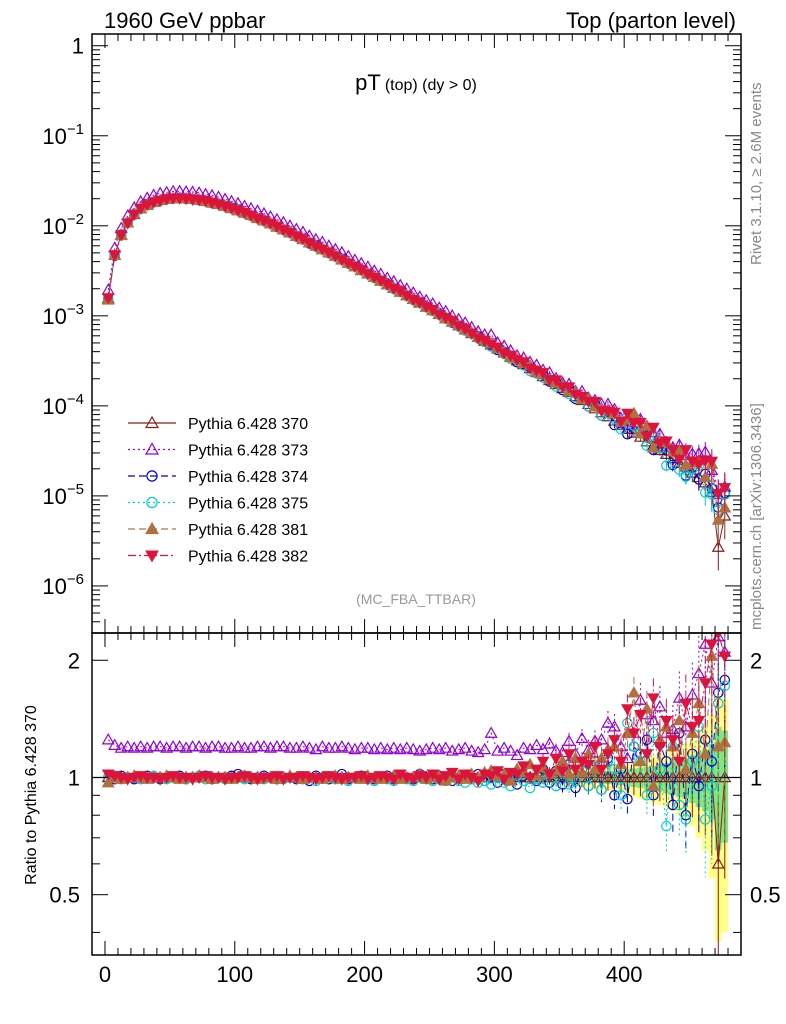 The height and width of the screenshot is (1024, 786). What do you see at coordinates (364, 974) in the screenshot?
I see `x-tick-label: 200` at bounding box center [364, 974].